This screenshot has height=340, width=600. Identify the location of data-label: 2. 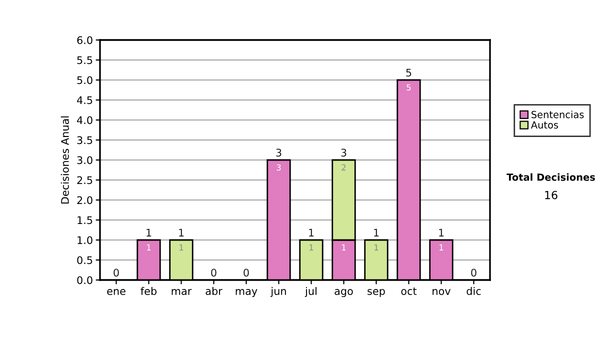
(344, 167).